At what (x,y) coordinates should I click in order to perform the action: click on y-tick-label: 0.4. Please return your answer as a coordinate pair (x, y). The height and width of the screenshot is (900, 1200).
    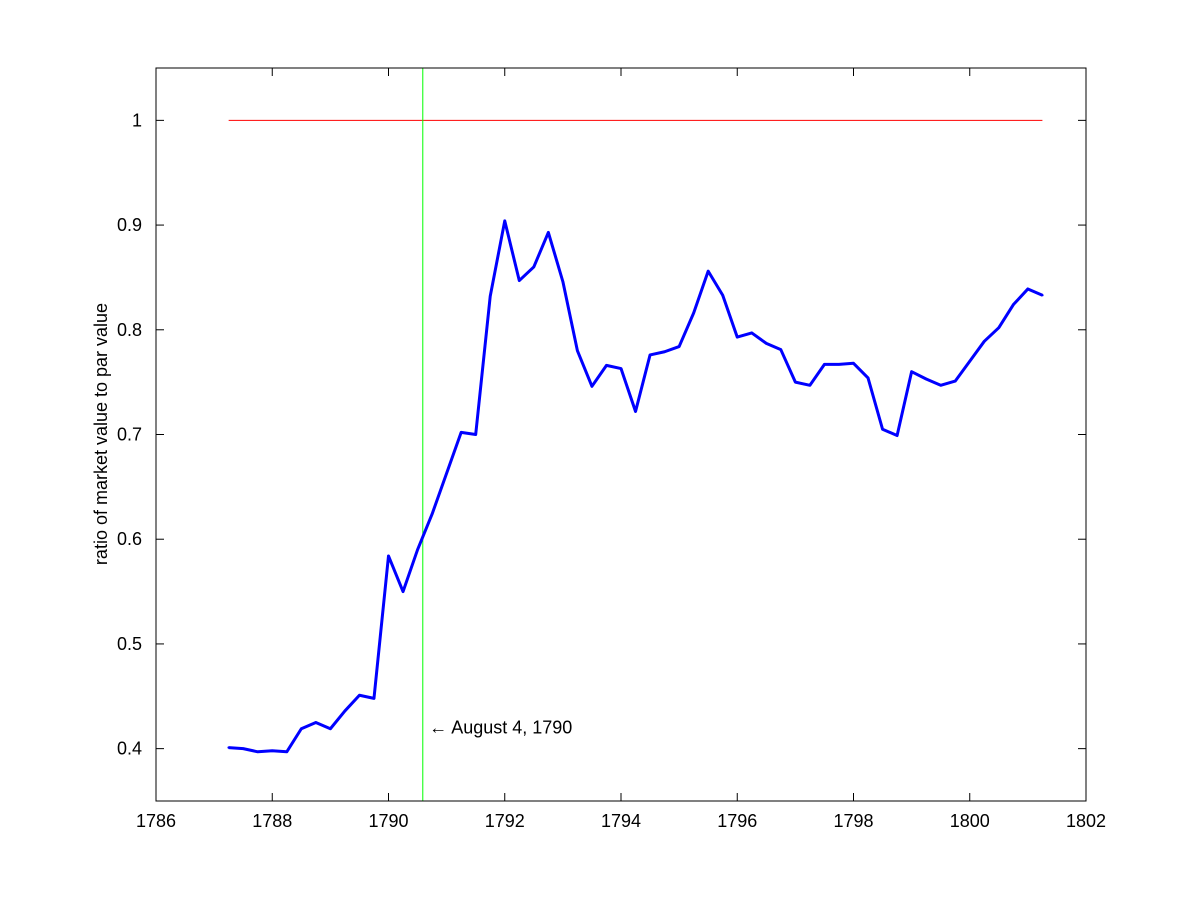
    Looking at the image, I should click on (129, 749).